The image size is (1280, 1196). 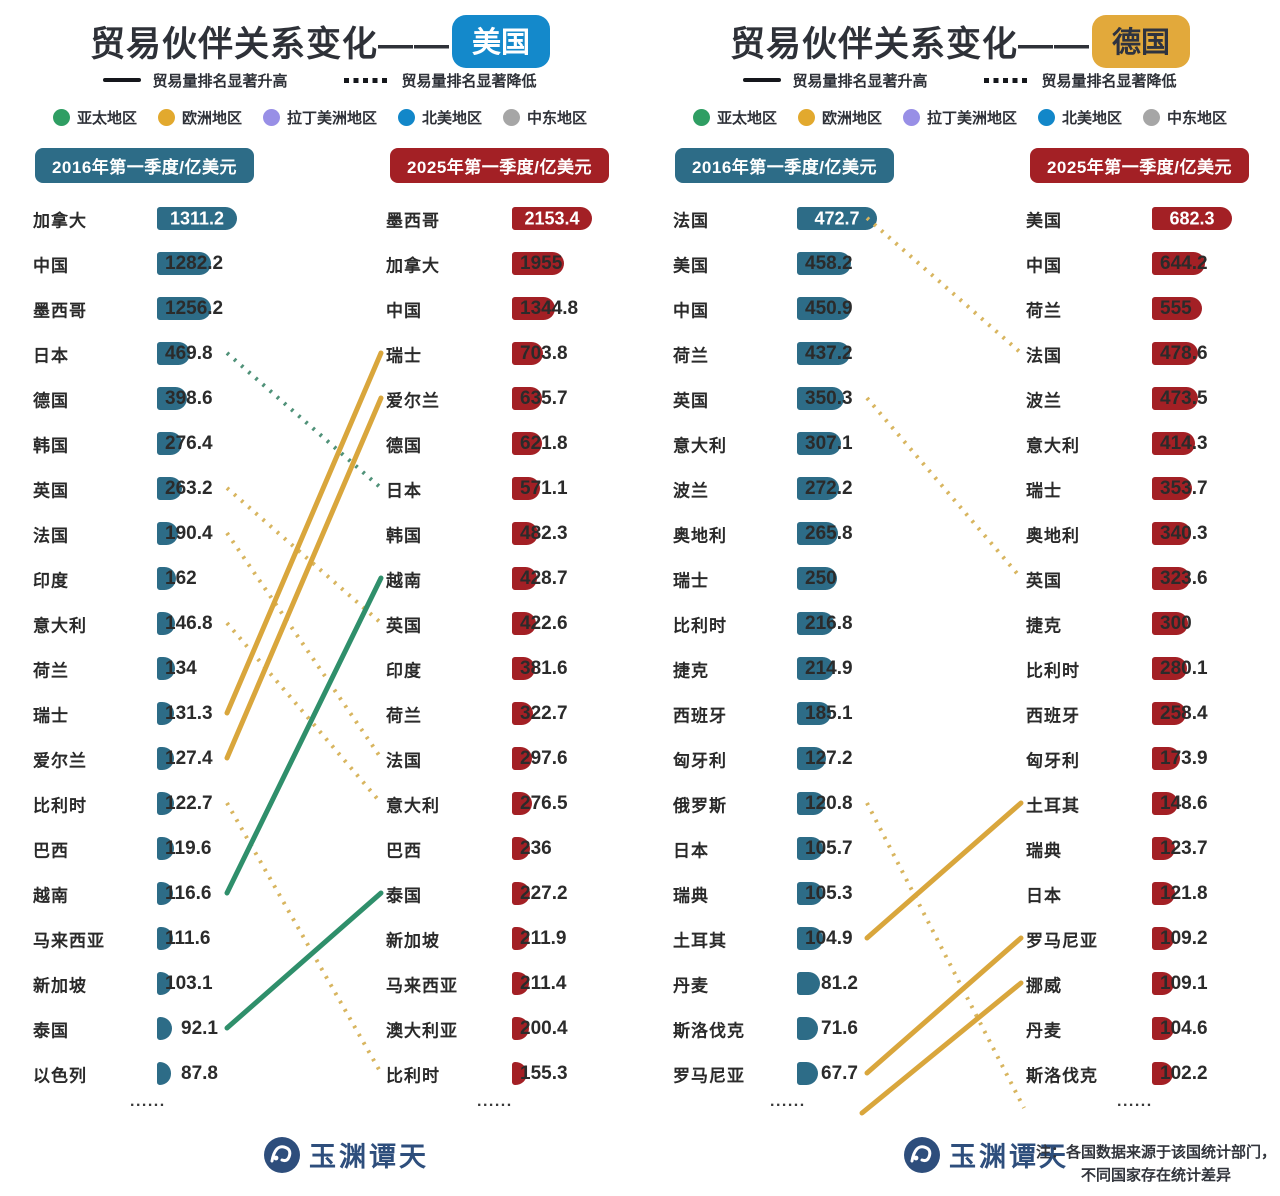 I want to click on value-text: 340.3, so click(x=1184, y=533).